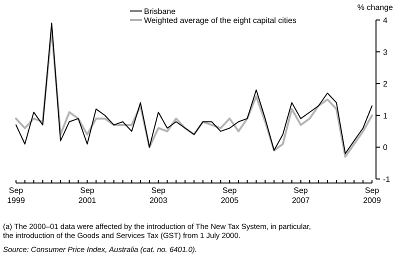 The width and height of the screenshot is (397, 265). What do you see at coordinates (87, 195) in the screenshot?
I see `x-tick-label: Sep 2001` at bounding box center [87, 195].